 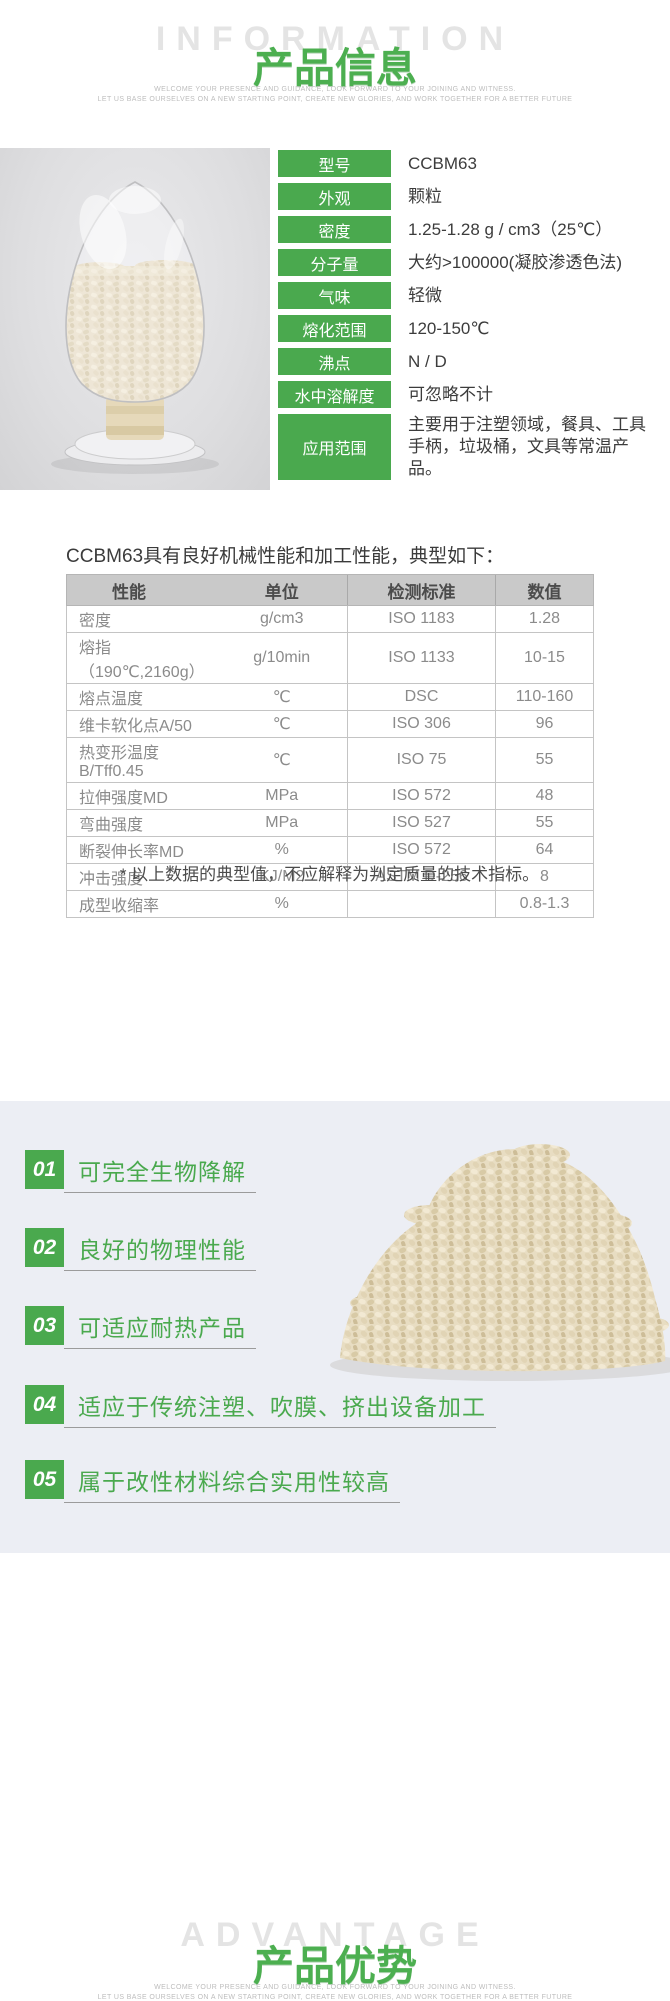 What do you see at coordinates (234, 1481) in the screenshot?
I see `advantage-text: 属于改性材料综合实用性较高` at bounding box center [234, 1481].